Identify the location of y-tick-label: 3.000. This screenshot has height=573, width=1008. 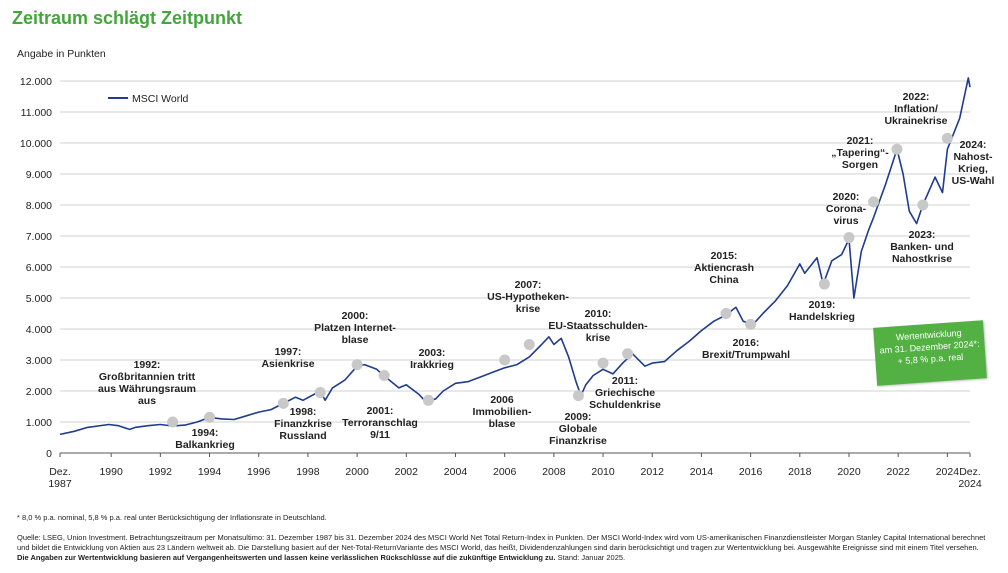
(39, 361).